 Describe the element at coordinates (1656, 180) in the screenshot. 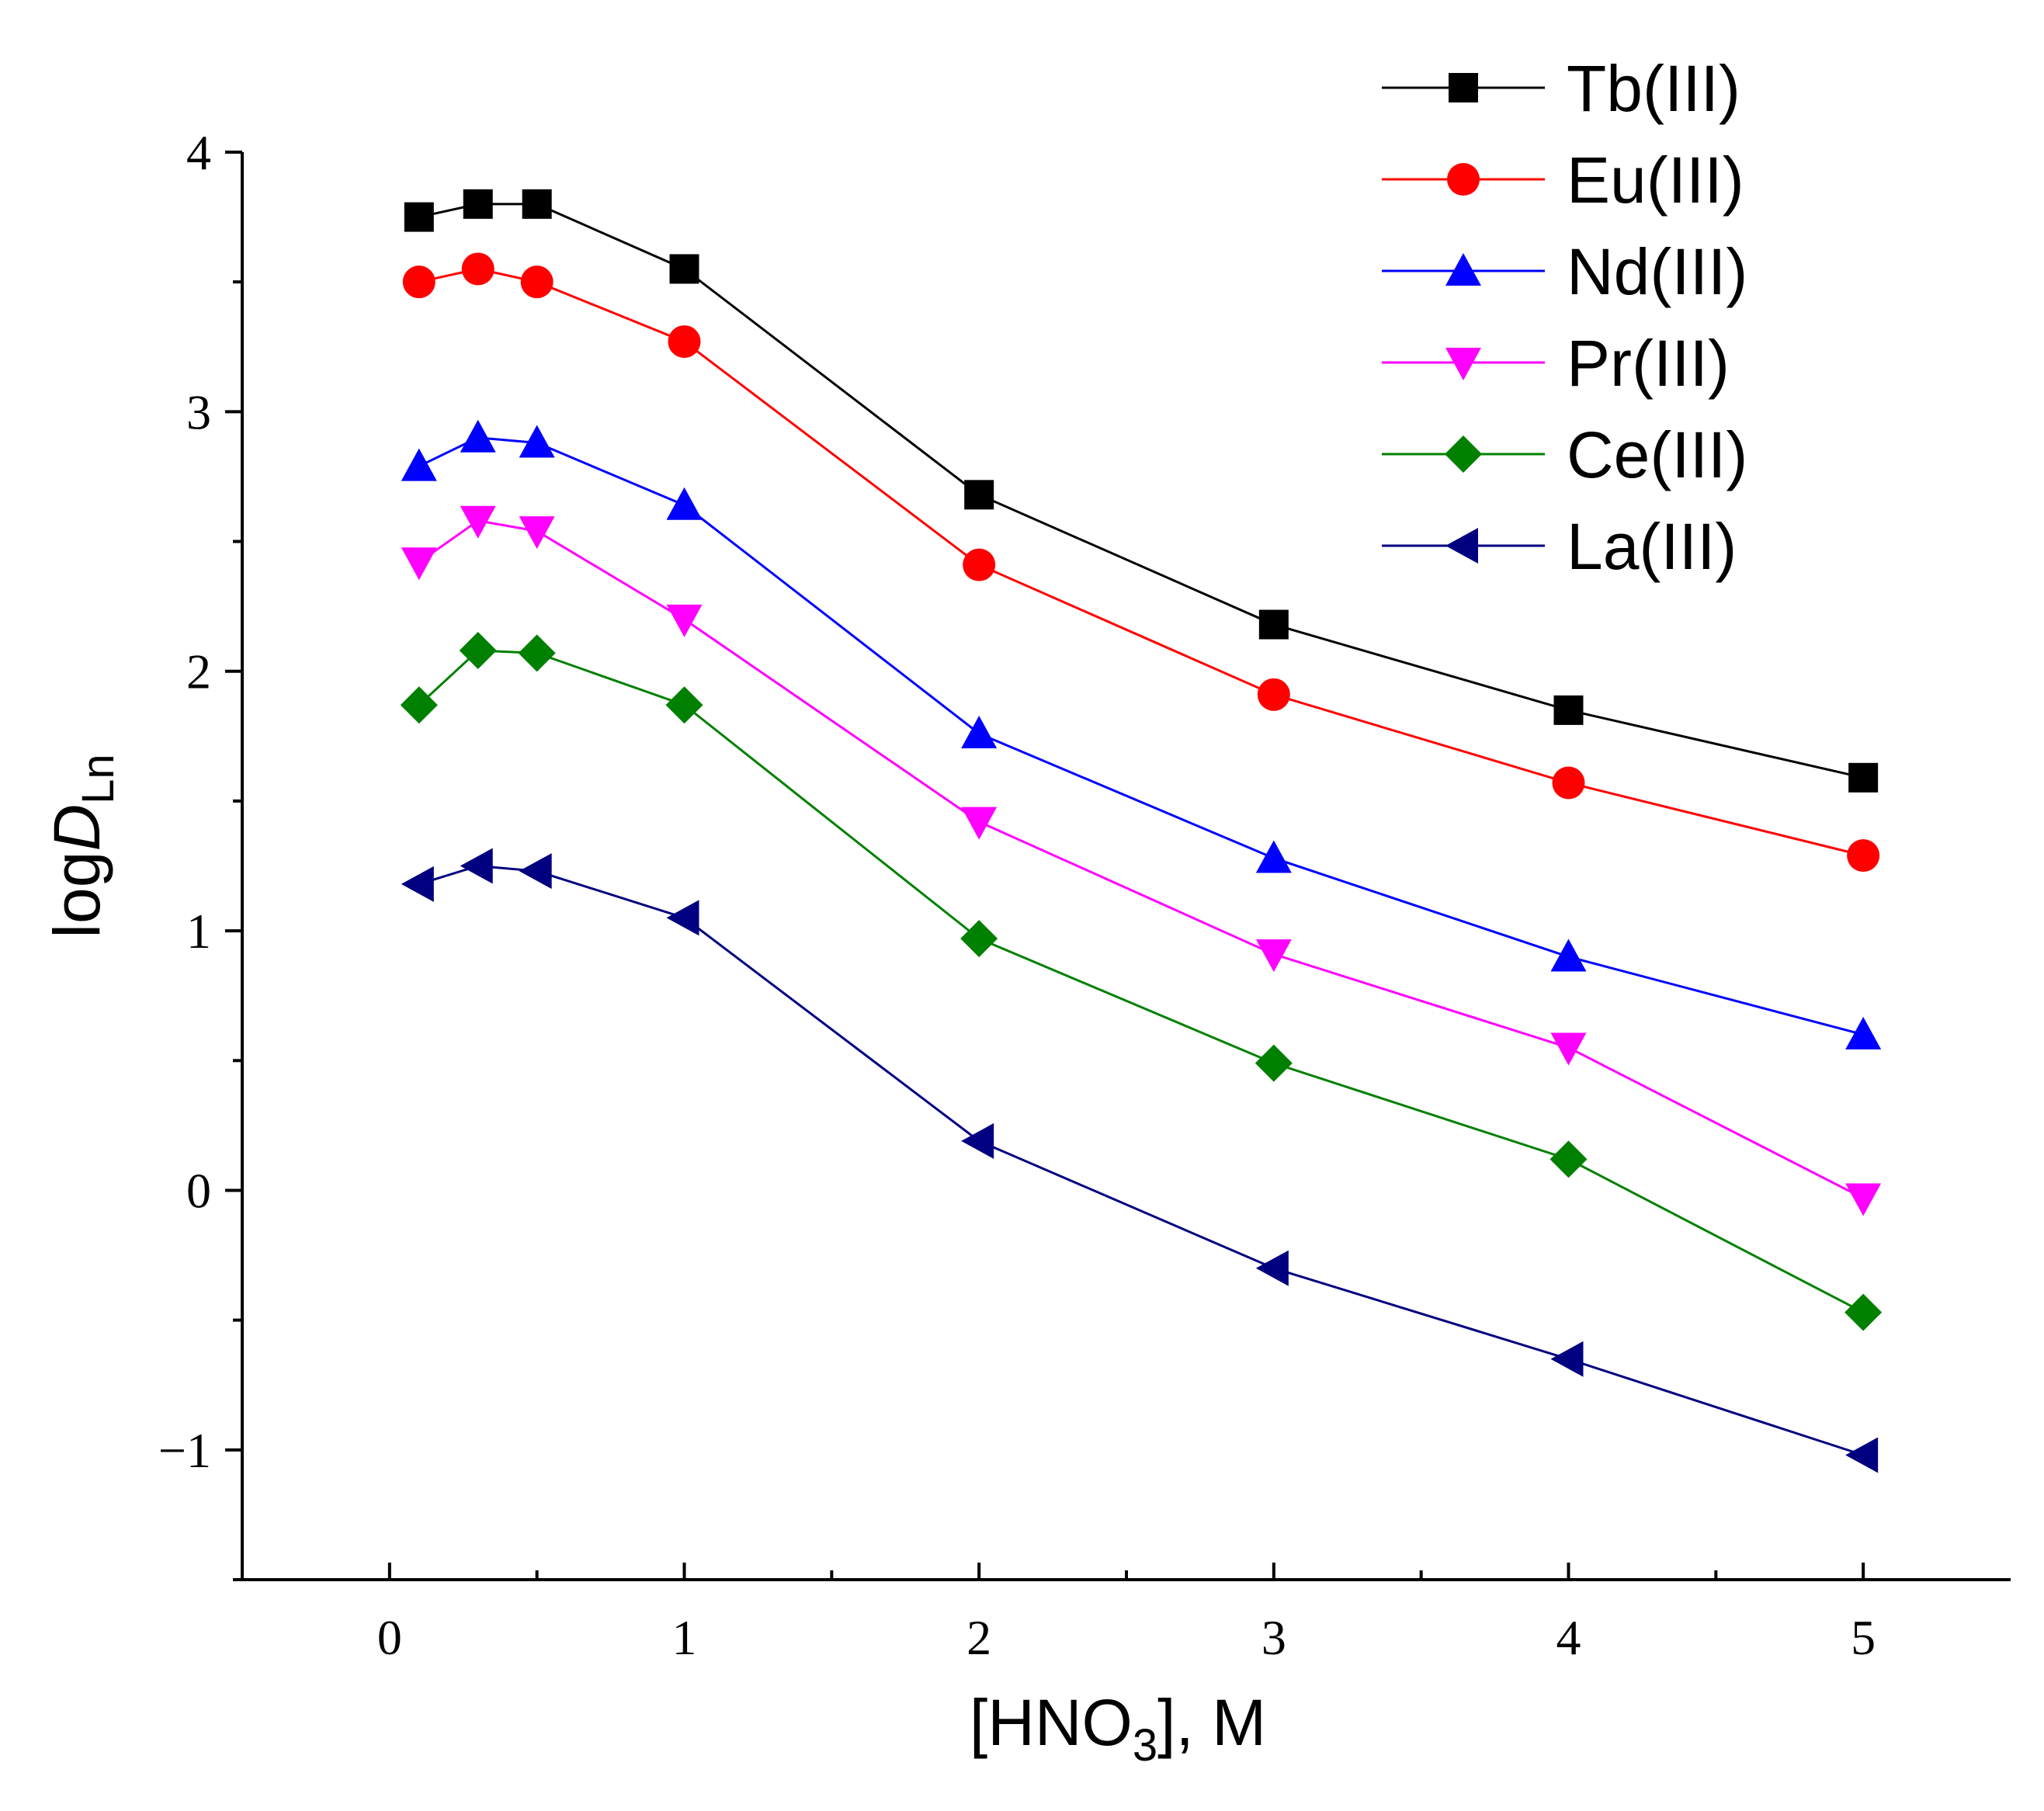

I see `legend-label: Eu(III)` at that location.